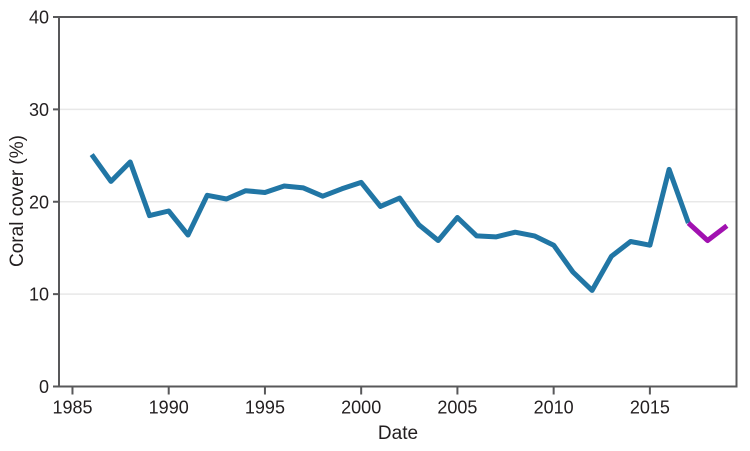 Image resolution: width=750 pixels, height=451 pixels. I want to click on x-tick-label-2005: 2005, so click(457, 408).